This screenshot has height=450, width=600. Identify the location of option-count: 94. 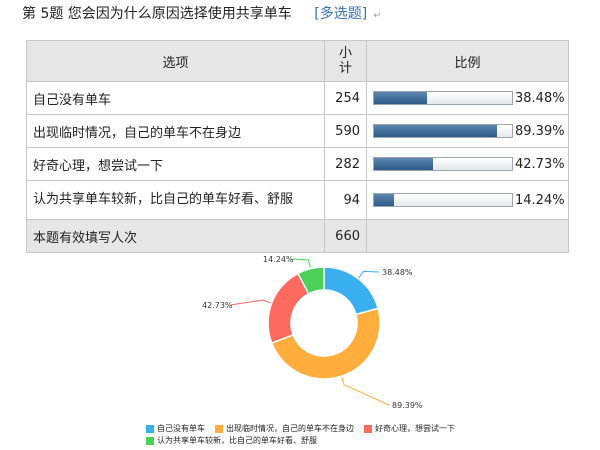
(345, 200).